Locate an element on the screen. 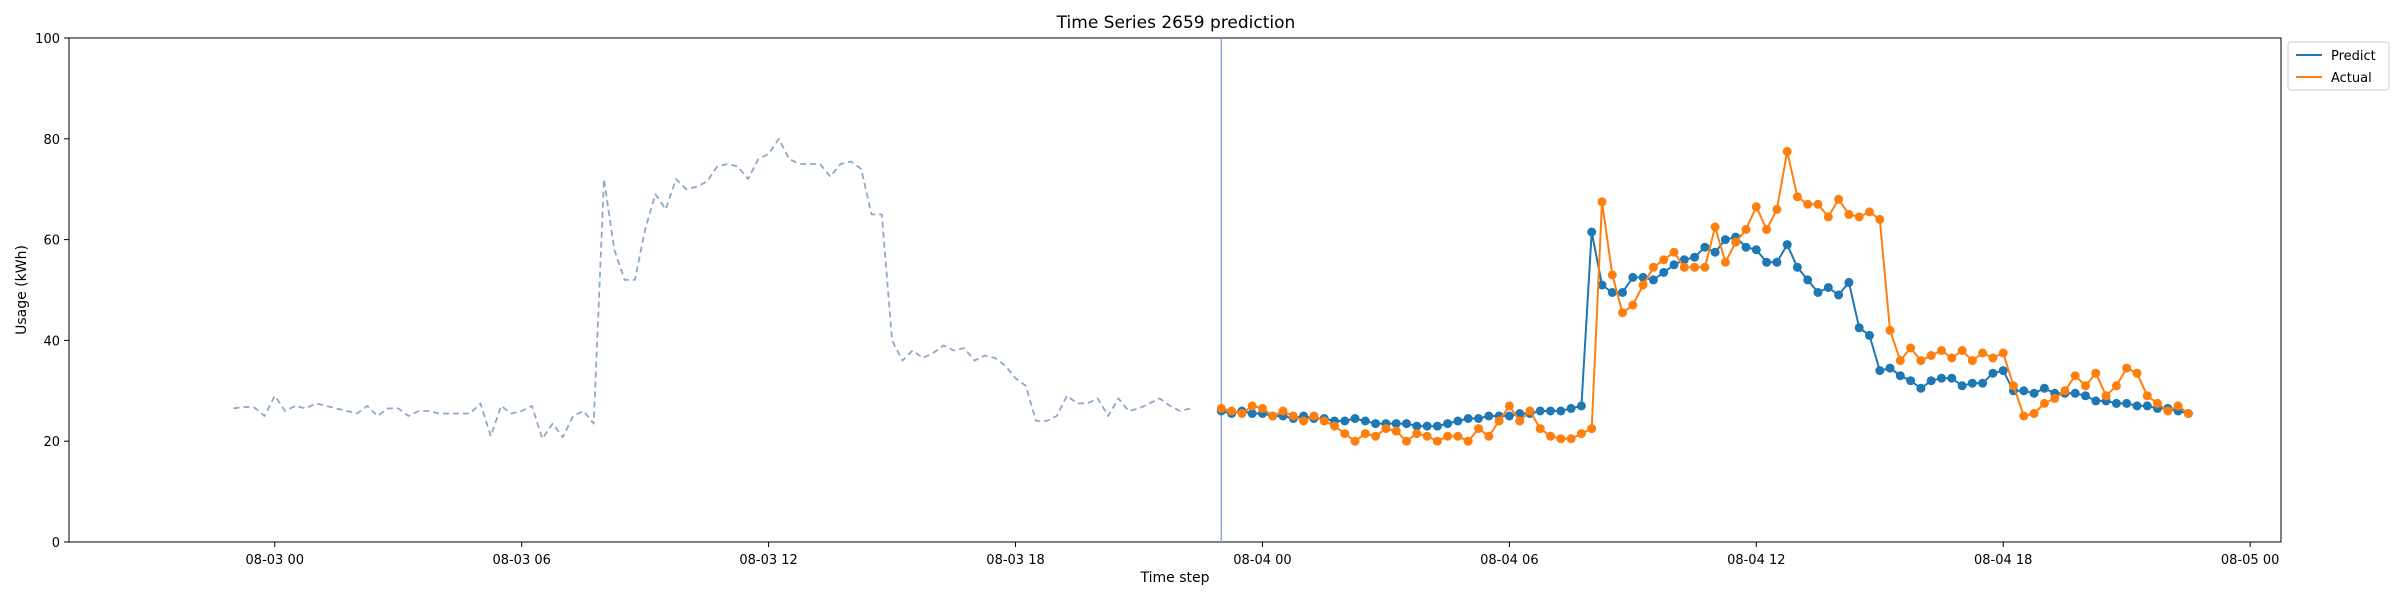 This screenshot has height=600, width=2400. x-tick-label: 08-03 00 is located at coordinates (275, 560).